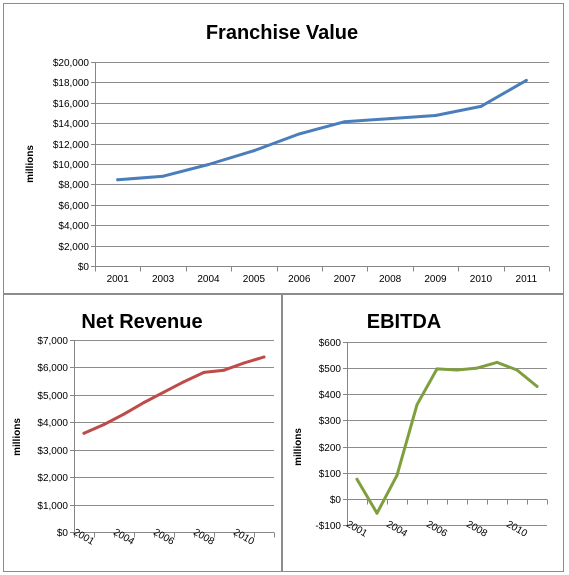  I want to click on net-revenue-y-tick-label: $7,000, so click(52, 341).